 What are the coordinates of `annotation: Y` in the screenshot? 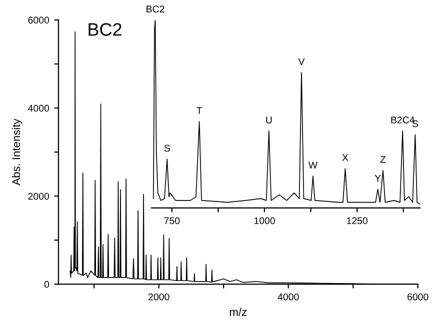 It's located at (377, 178).